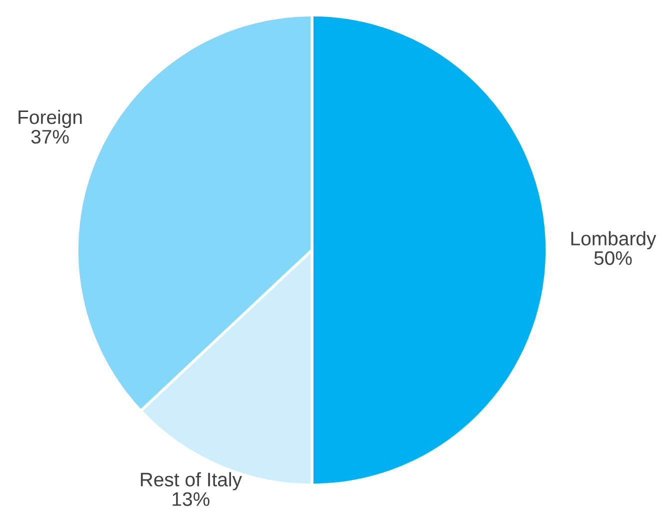  What do you see at coordinates (191, 481) in the screenshot?
I see `slice-label: Rest of Italy` at bounding box center [191, 481].